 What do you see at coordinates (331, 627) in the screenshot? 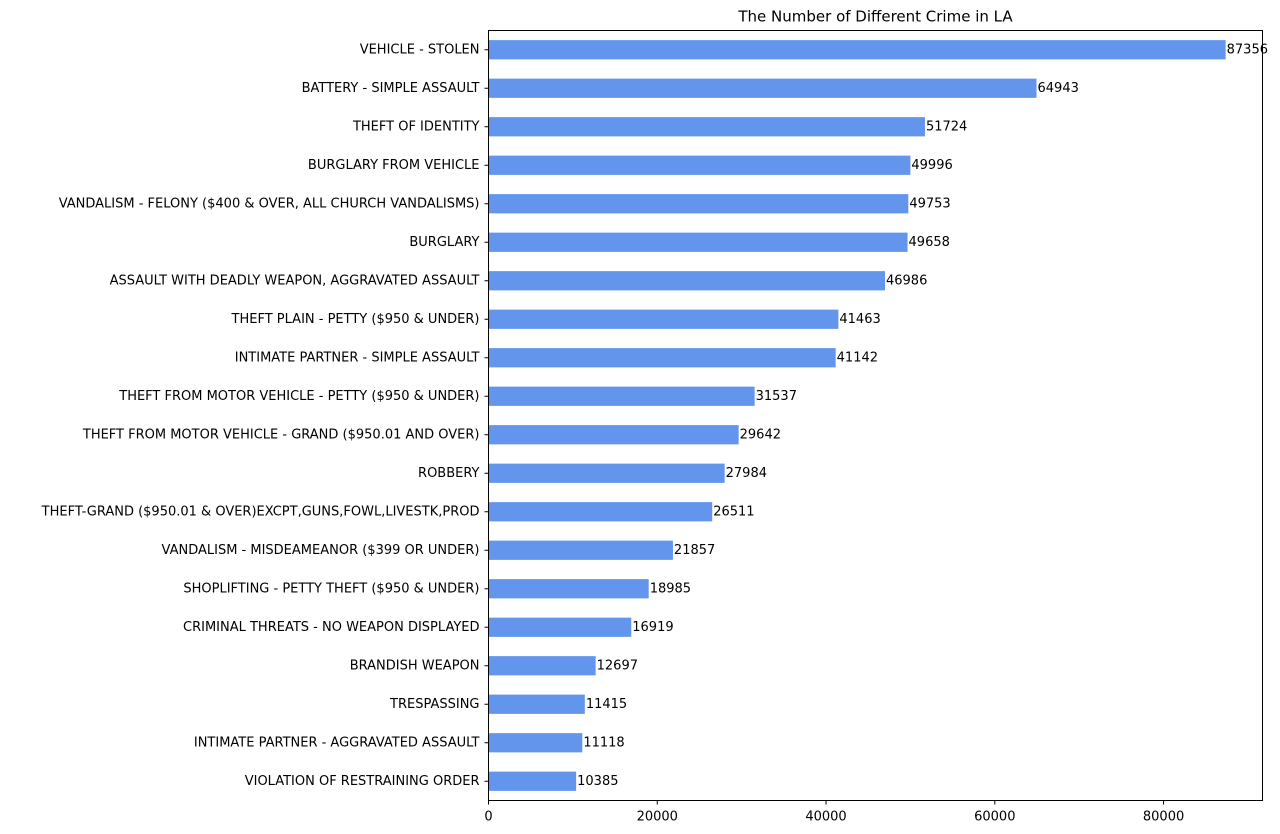
I see `category-label: CRIMINAL THREATS - NO WEAPON DISPLAYED` at bounding box center [331, 627].